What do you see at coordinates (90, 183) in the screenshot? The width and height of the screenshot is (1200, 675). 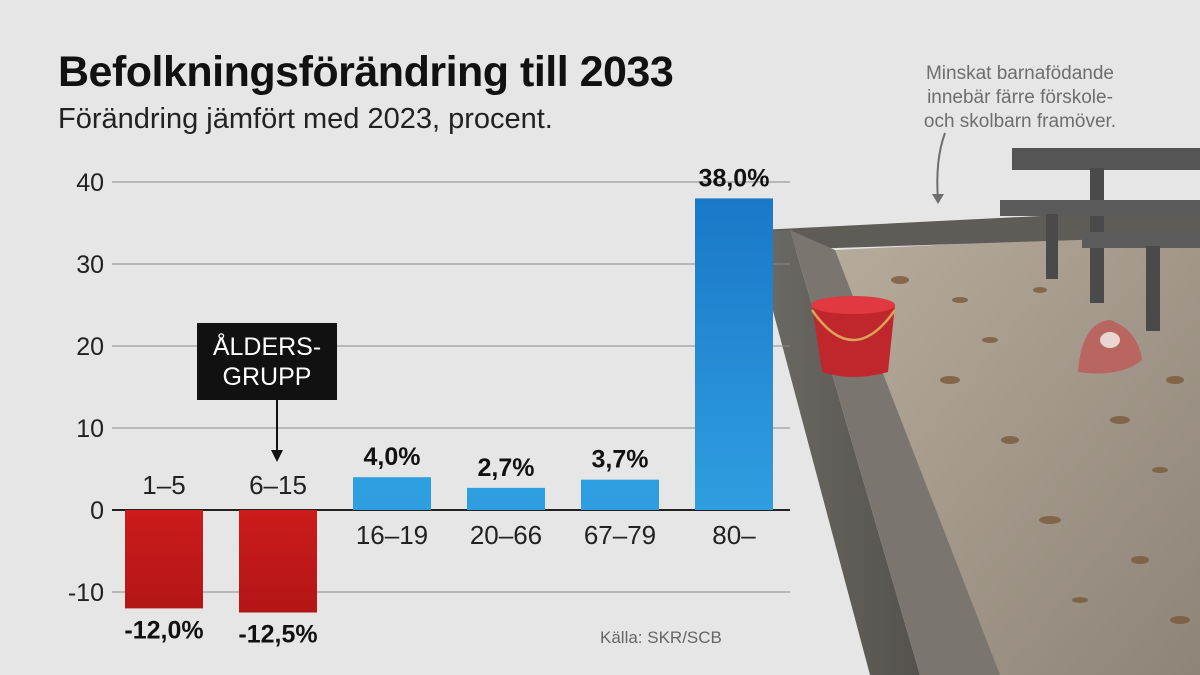 I see `y-tick-label: 40` at bounding box center [90, 183].